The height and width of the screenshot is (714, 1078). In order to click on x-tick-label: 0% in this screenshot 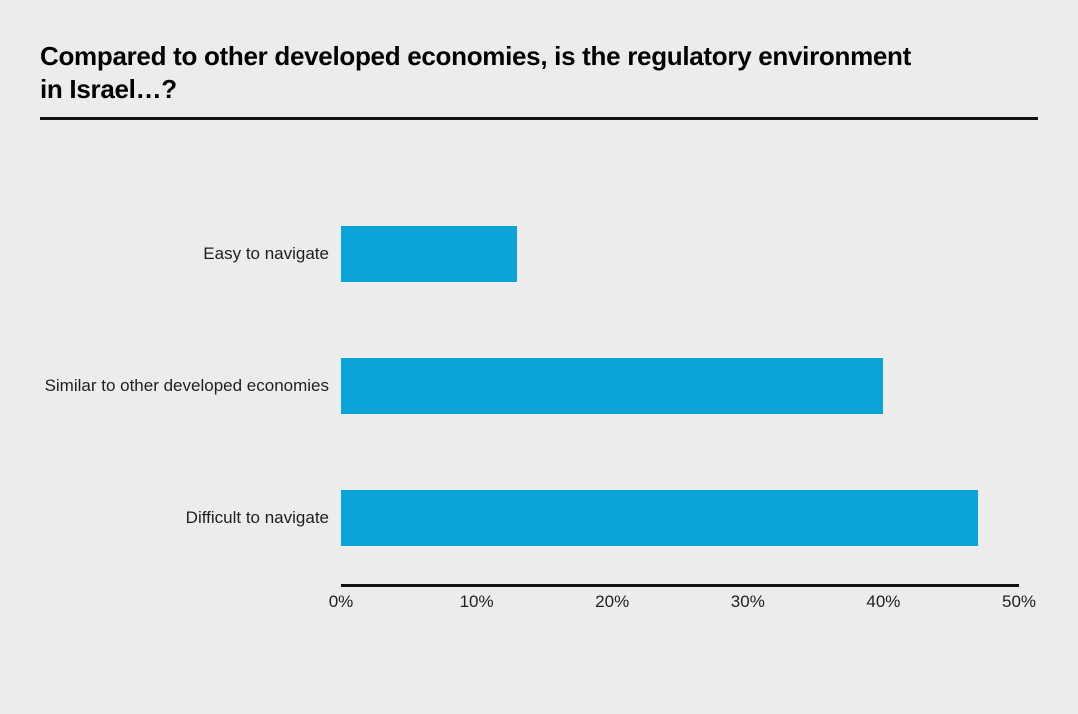, I will do `click(341, 601)`.